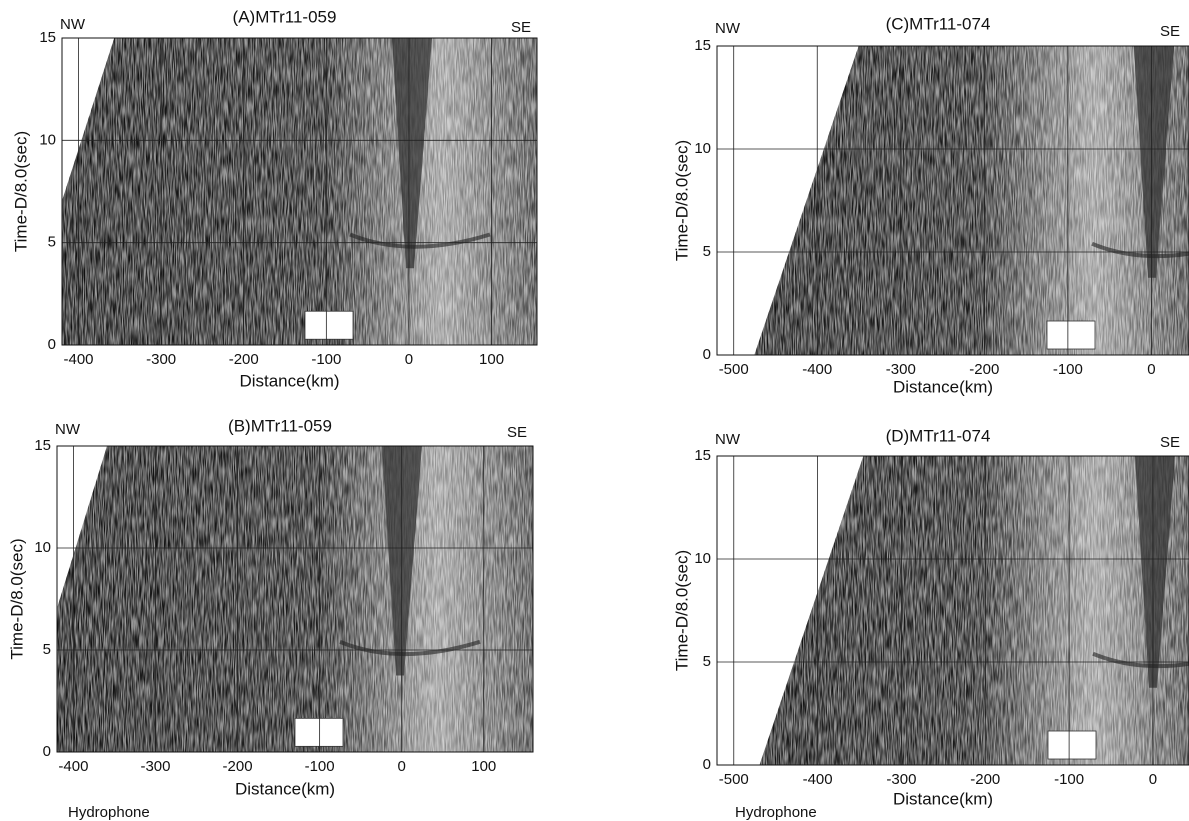 The width and height of the screenshot is (1189, 821). Describe the element at coordinates (938, 23) in the screenshot. I see `chart-title: (C)MTr11-074` at that location.